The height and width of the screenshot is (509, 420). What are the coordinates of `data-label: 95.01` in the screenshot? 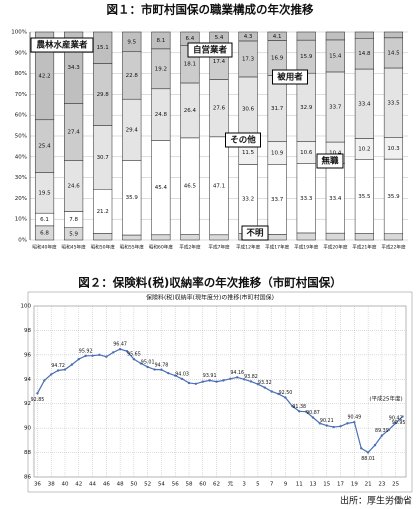 It's located at (148, 362).